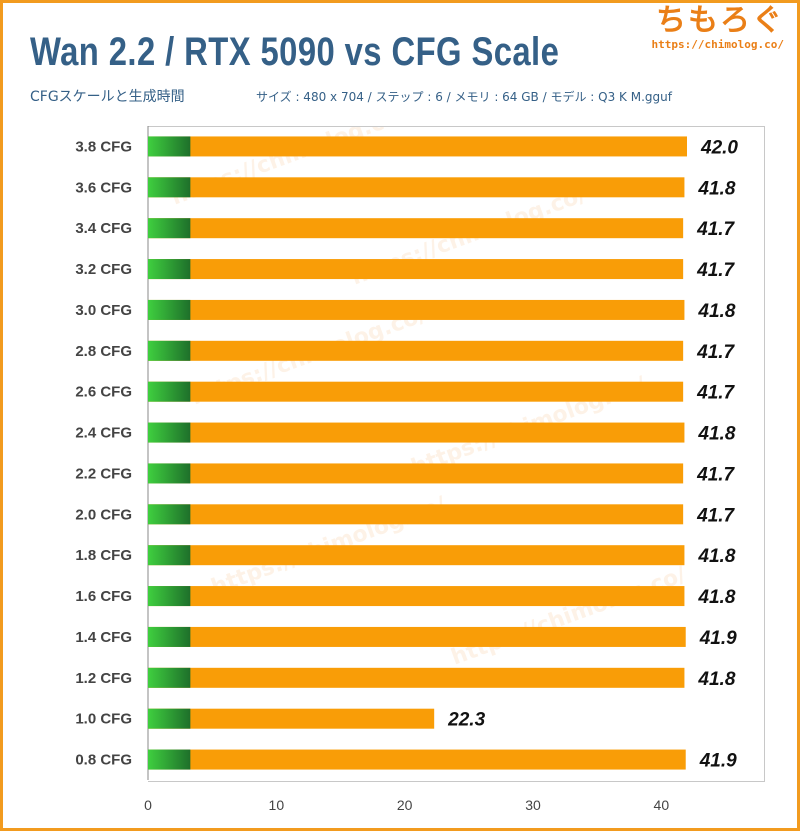  Describe the element at coordinates (148, 805) in the screenshot. I see `x-tick-label: 0` at that location.